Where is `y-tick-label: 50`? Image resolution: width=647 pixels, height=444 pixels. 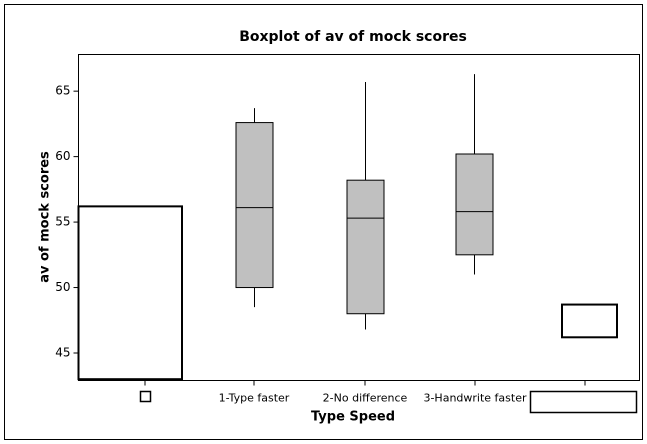
y-tick-label: 50 is located at coordinates (62, 287).